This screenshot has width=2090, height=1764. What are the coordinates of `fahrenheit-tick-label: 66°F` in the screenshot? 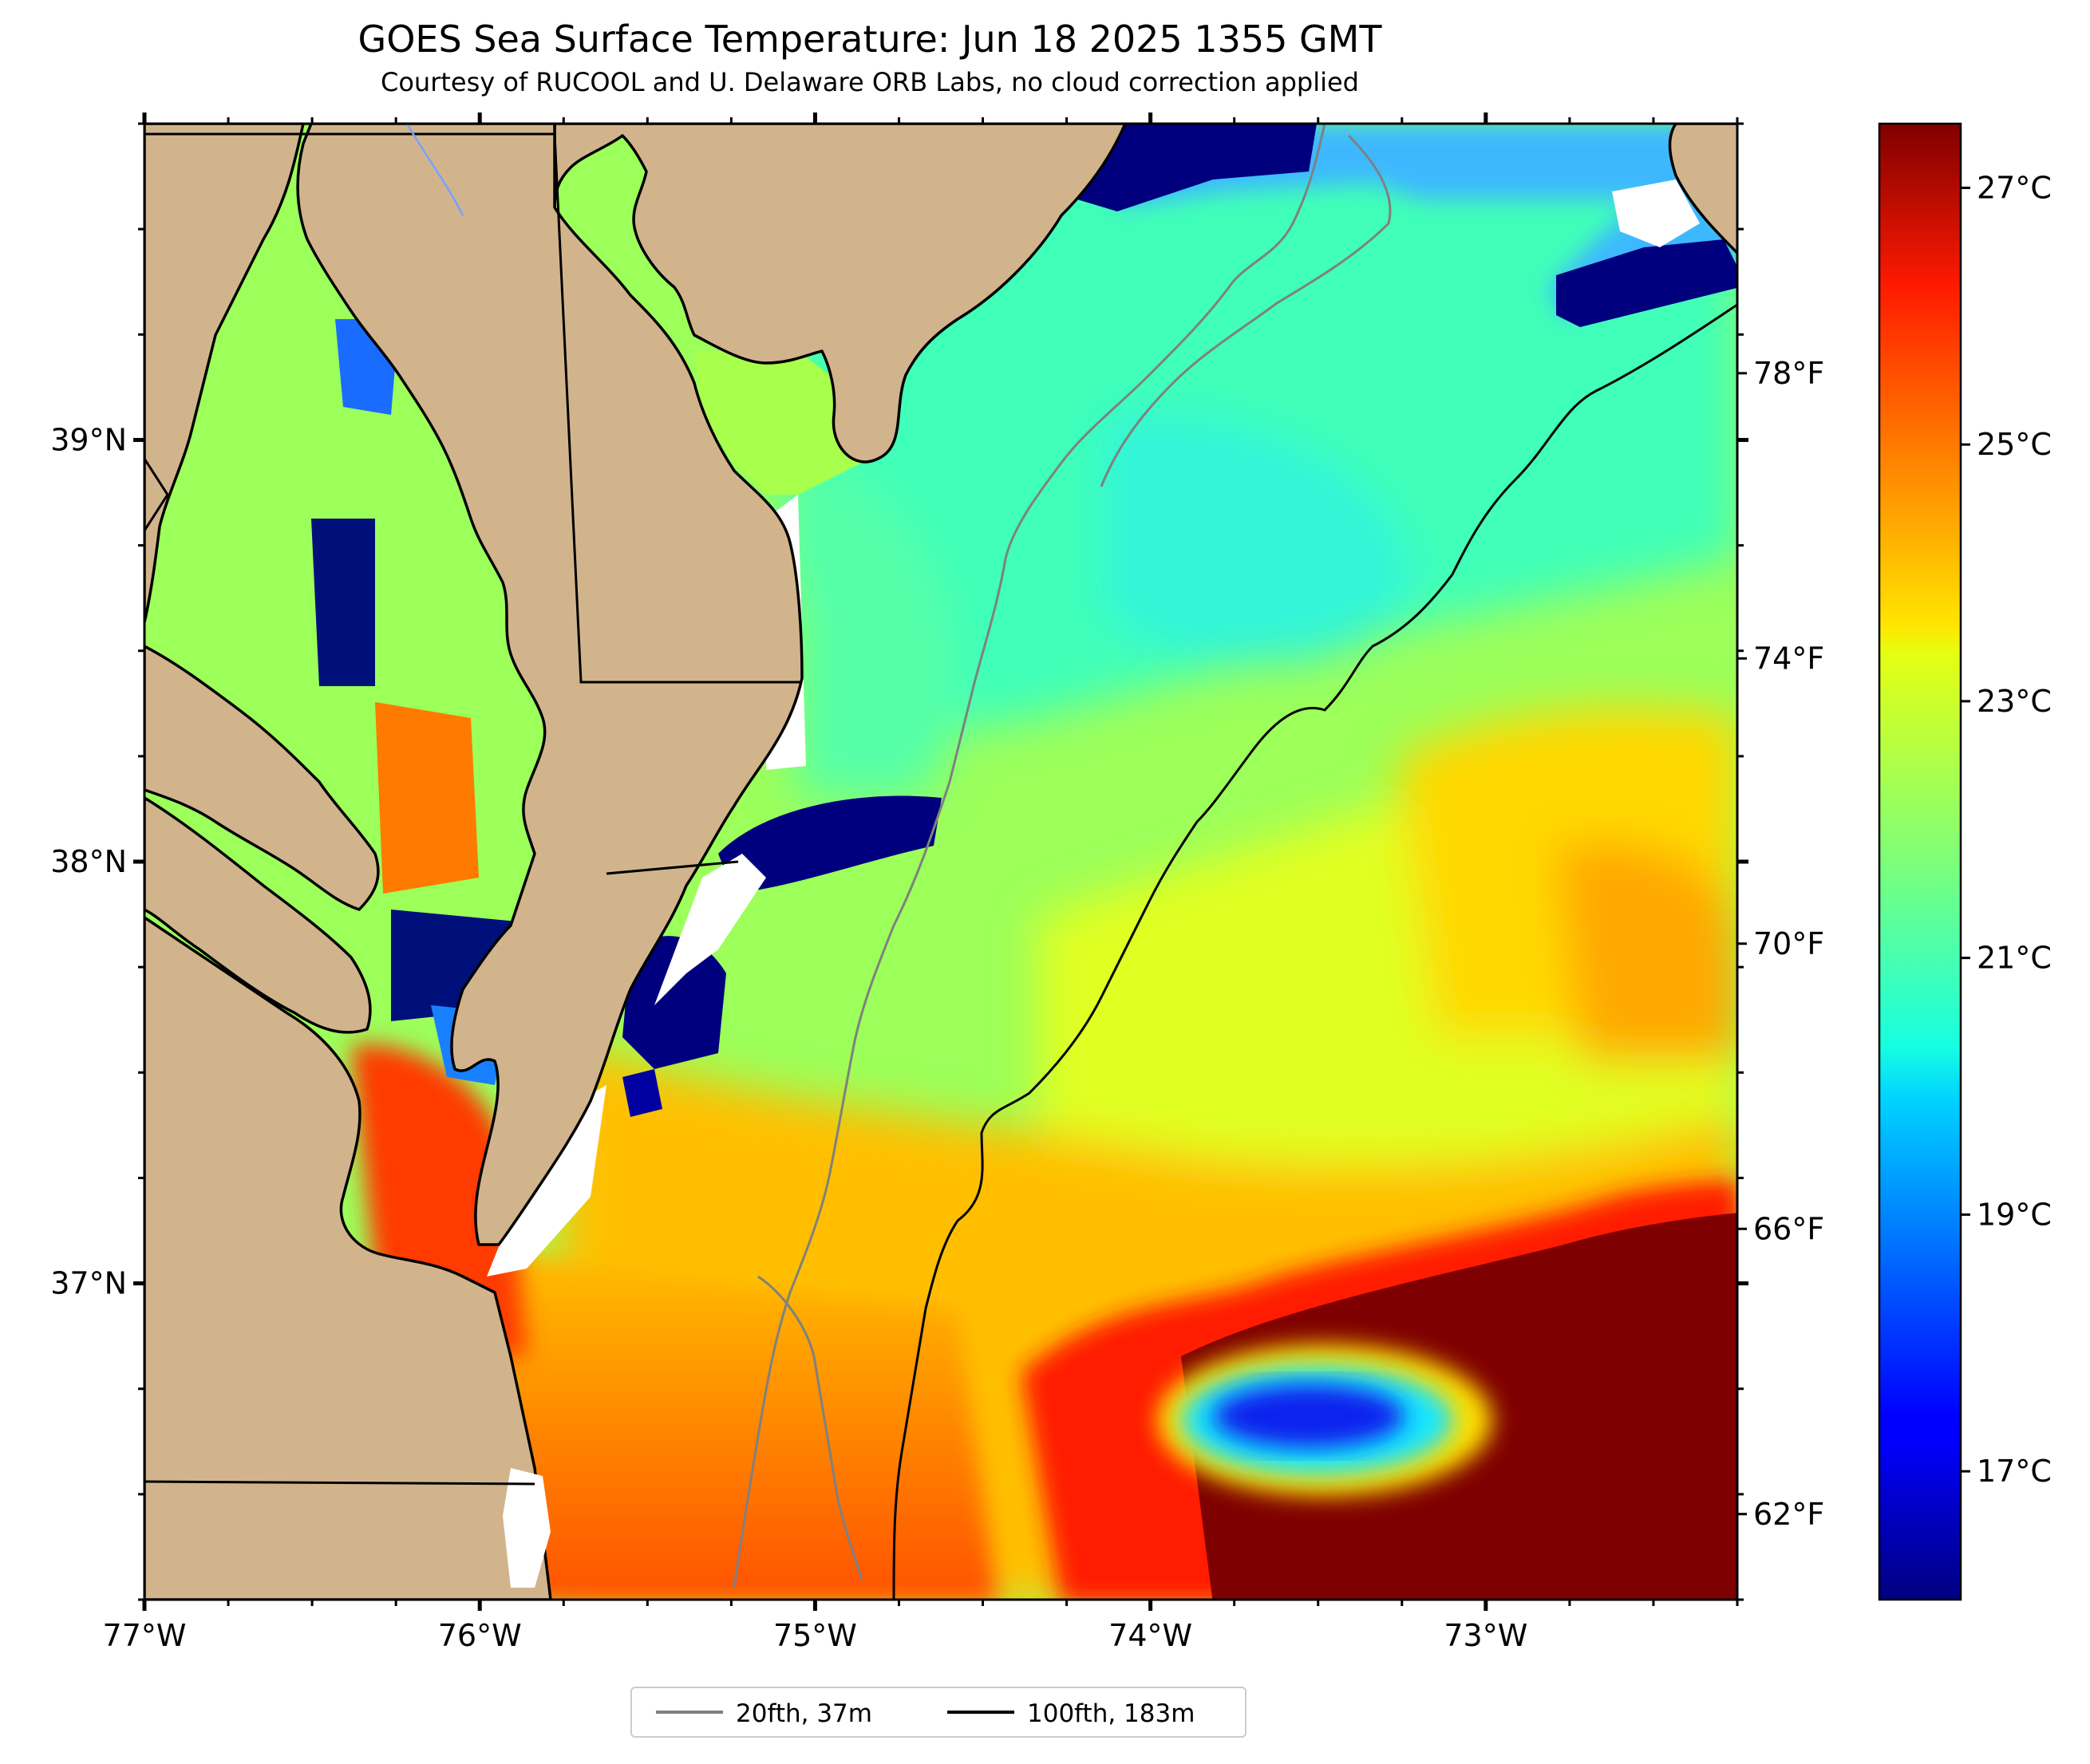 It's located at (1788, 1228).